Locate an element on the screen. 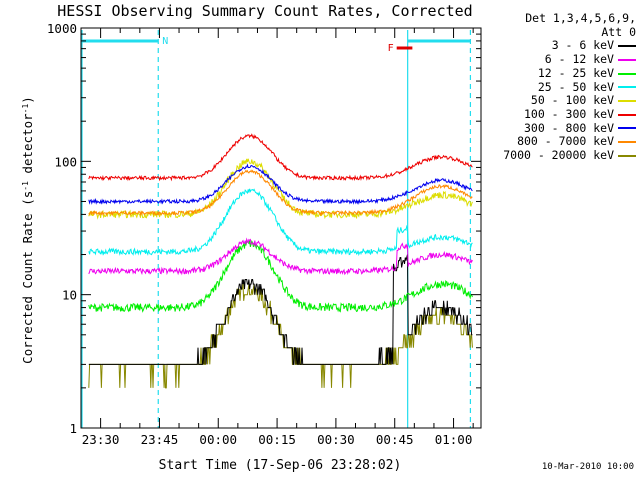 The width and height of the screenshot is (640, 480). y-label-end: ) is located at coordinates (27, 100).